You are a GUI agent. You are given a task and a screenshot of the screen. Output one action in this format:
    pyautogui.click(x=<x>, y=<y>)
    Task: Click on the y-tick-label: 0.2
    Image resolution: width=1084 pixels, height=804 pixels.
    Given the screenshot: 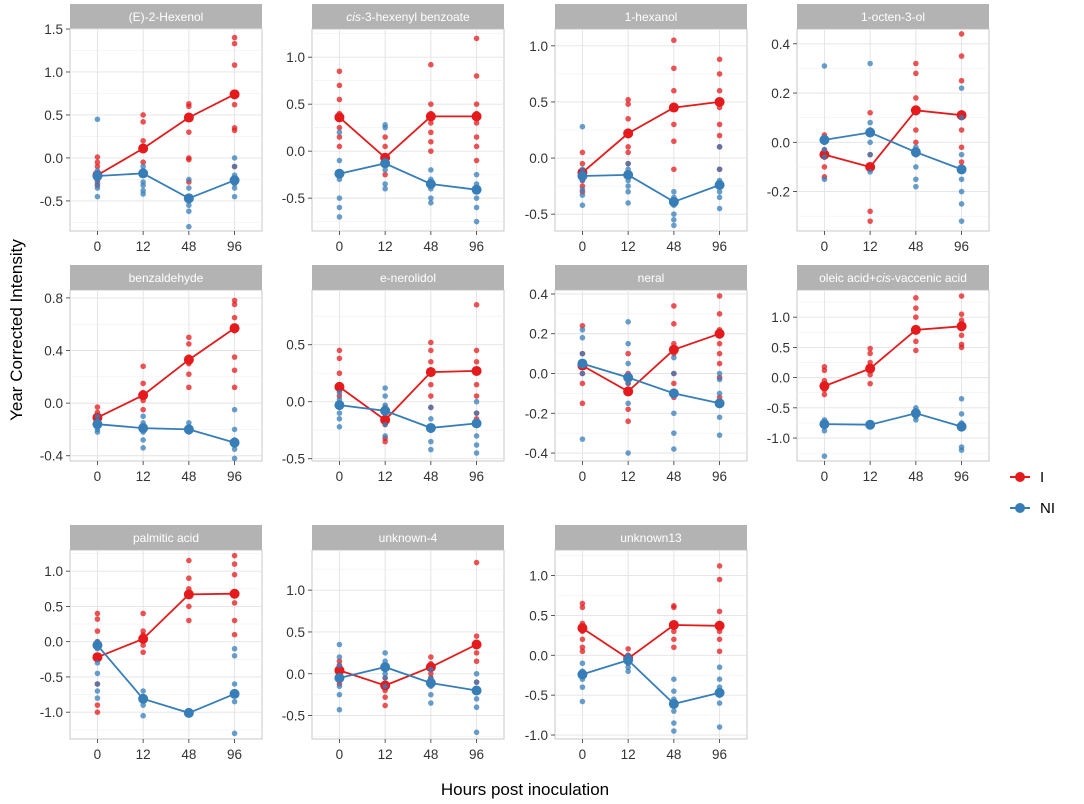 What is the action you would take?
    pyautogui.click(x=538, y=334)
    